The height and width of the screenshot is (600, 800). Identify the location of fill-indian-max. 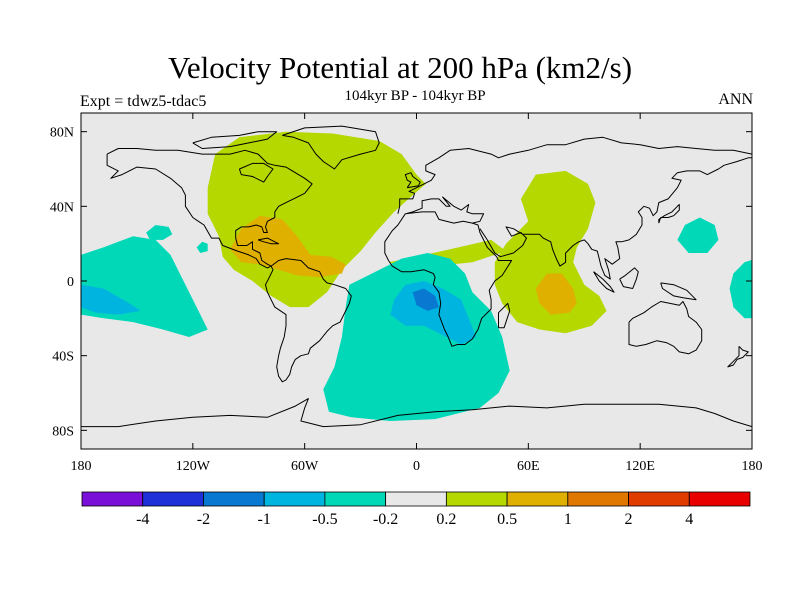
(556, 294).